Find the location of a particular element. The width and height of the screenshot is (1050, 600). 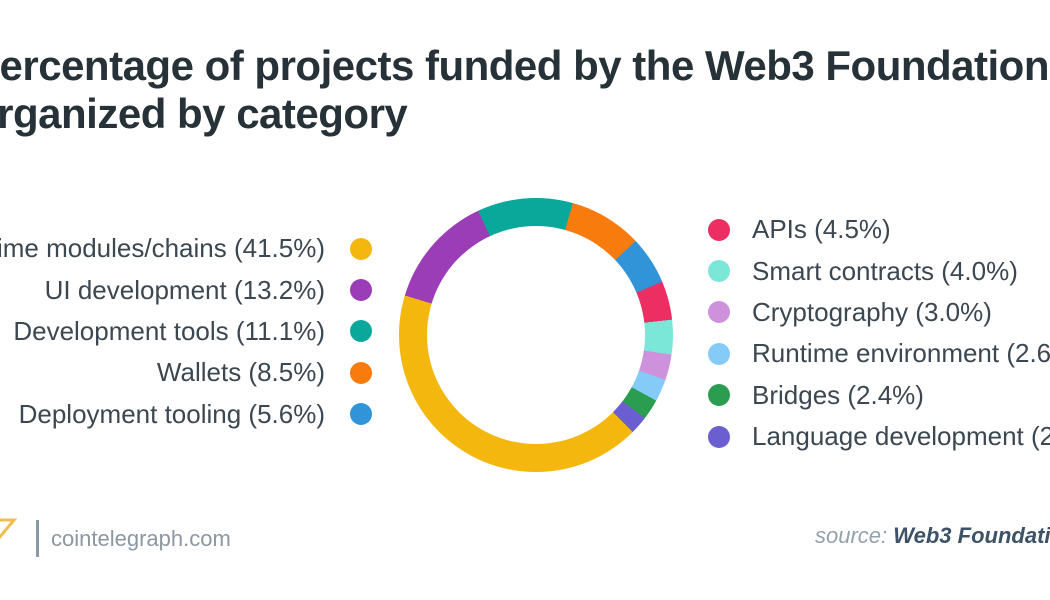

donut-chart is located at coordinates (536, 335).